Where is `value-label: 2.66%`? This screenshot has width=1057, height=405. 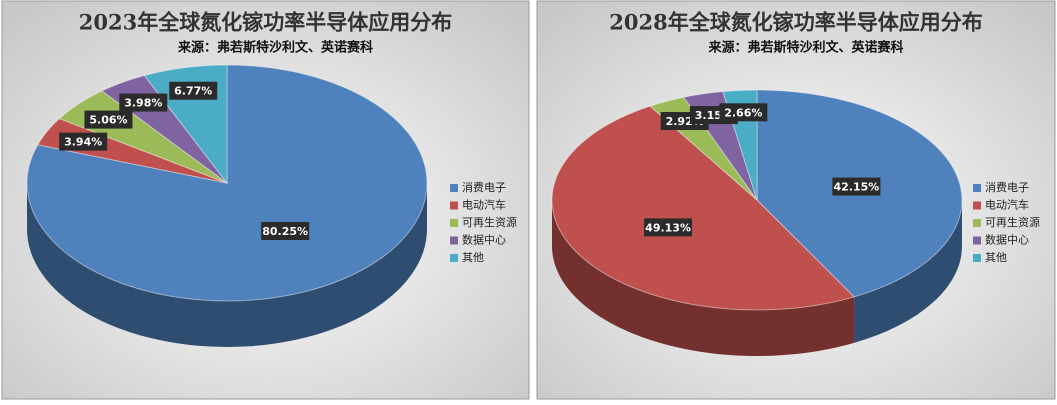 value-label: 2.66% is located at coordinates (743, 112).